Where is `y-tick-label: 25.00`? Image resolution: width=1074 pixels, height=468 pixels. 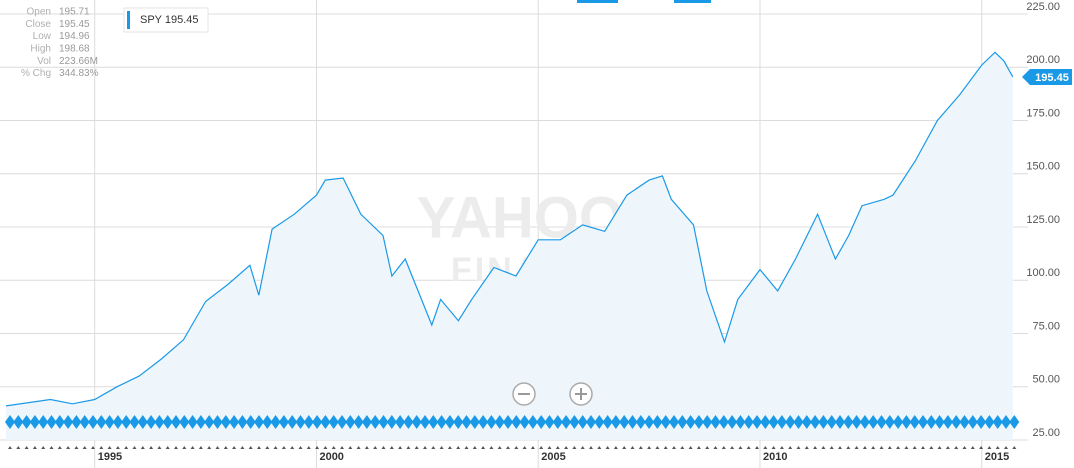 y-tick-label: 25.00 is located at coordinates (1046, 433).